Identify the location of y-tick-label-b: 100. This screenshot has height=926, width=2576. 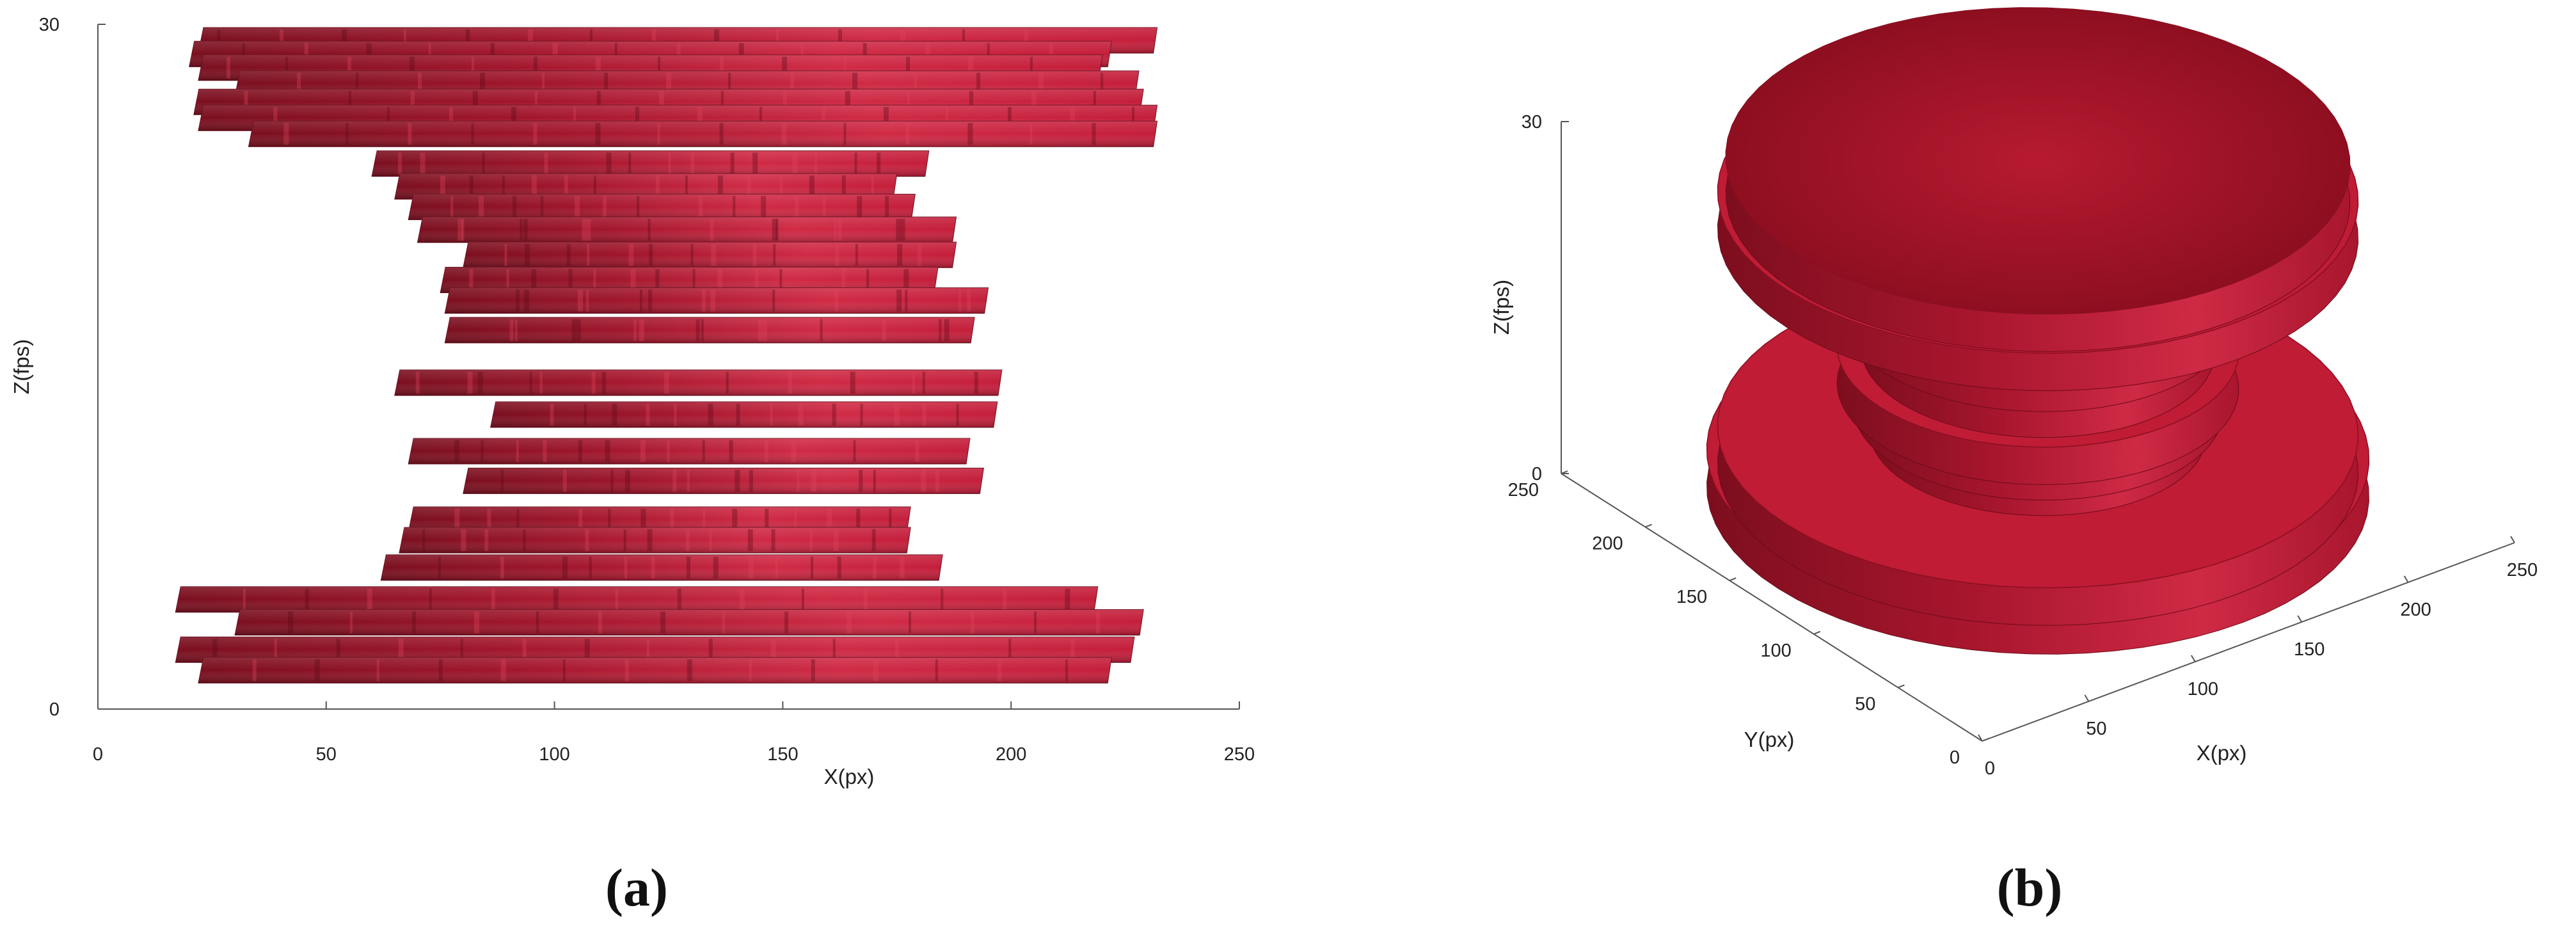
(1776, 651).